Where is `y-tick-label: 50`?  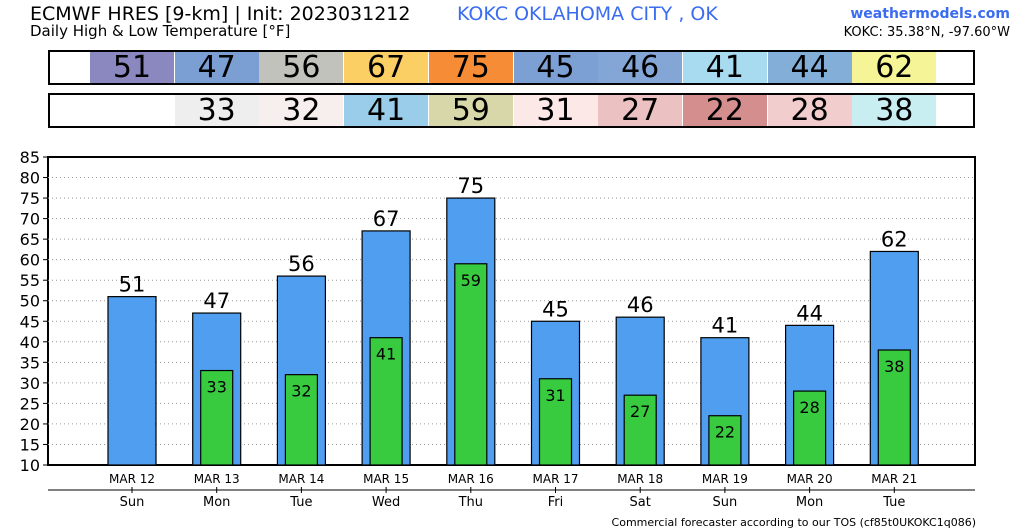
y-tick-label: 50 is located at coordinates (30, 301).